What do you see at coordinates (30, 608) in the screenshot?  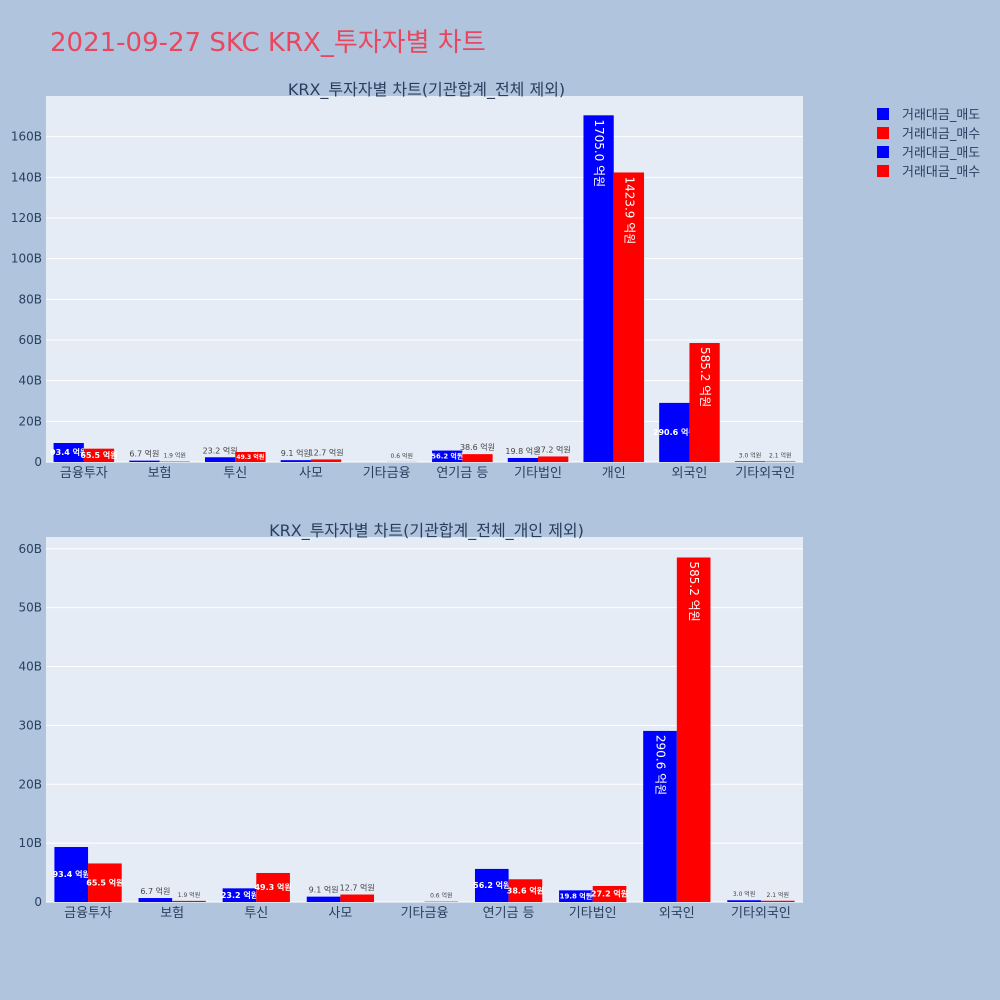 I see `y-tick-label: 50B` at bounding box center [30, 608].